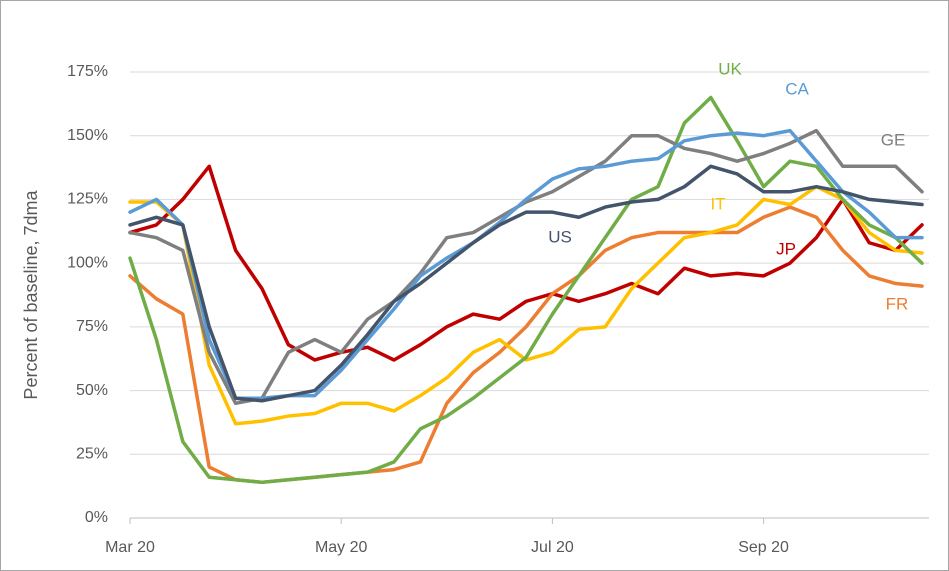  I want to click on y-tick-label: 75%, so click(92, 326).